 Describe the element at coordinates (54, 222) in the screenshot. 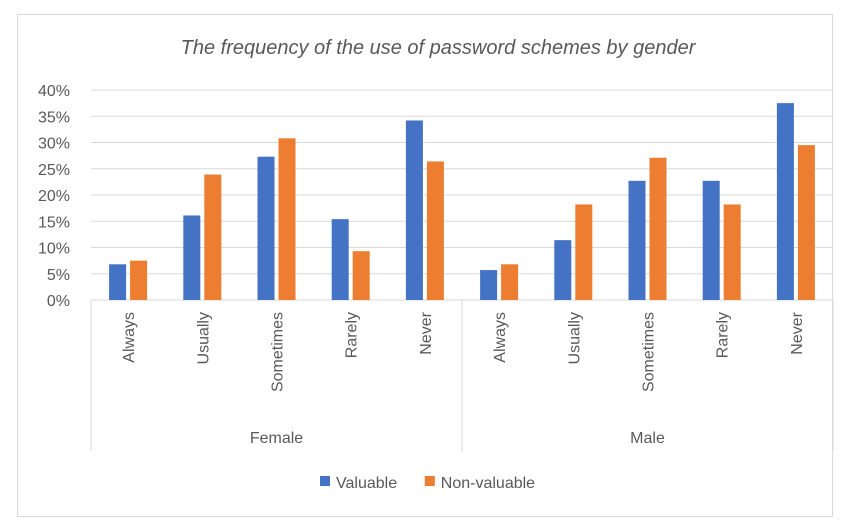

I see `y-tick-label: 15%` at that location.